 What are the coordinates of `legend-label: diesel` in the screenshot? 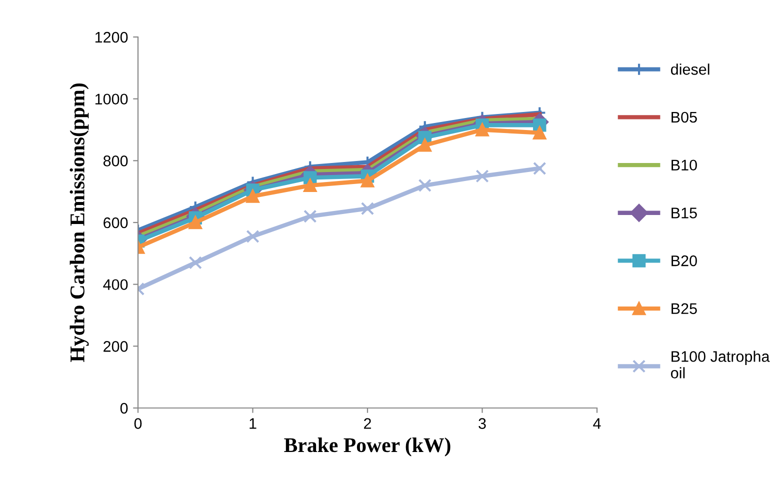 It's located at (690, 69).